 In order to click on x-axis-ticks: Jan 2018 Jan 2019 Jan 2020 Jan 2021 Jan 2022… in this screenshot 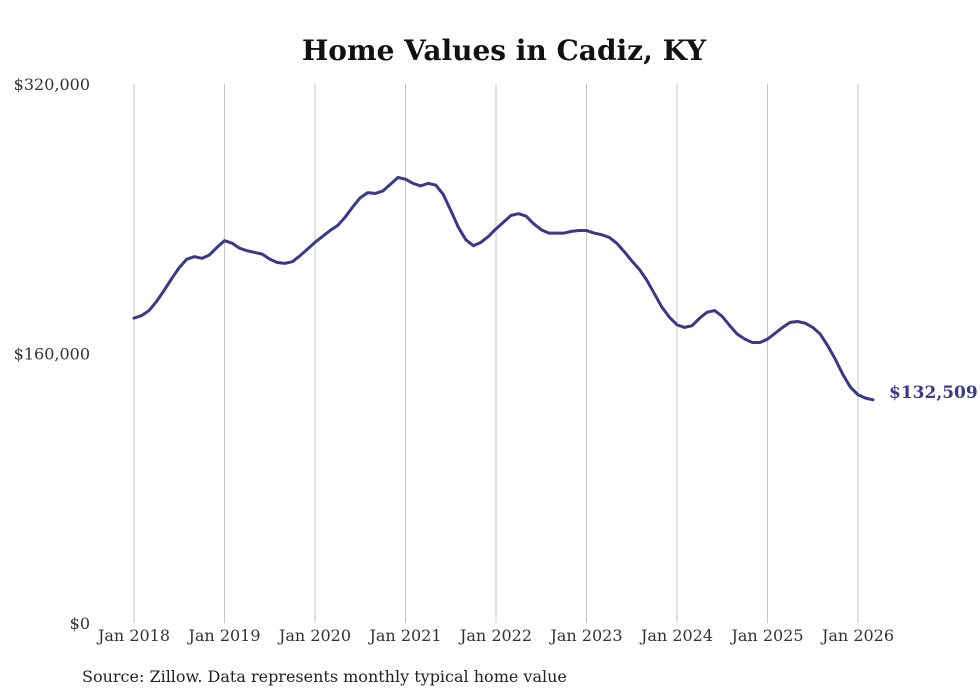, I will do `click(495, 635)`.